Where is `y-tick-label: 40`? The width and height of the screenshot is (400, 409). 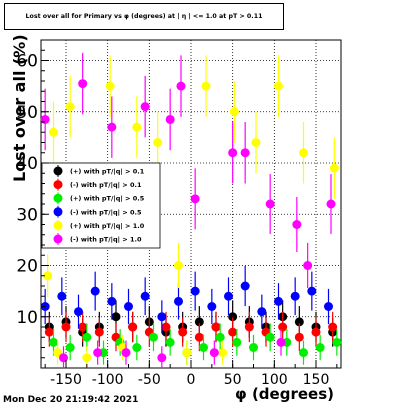 y-tick-label: 40 is located at coordinates (27, 164).